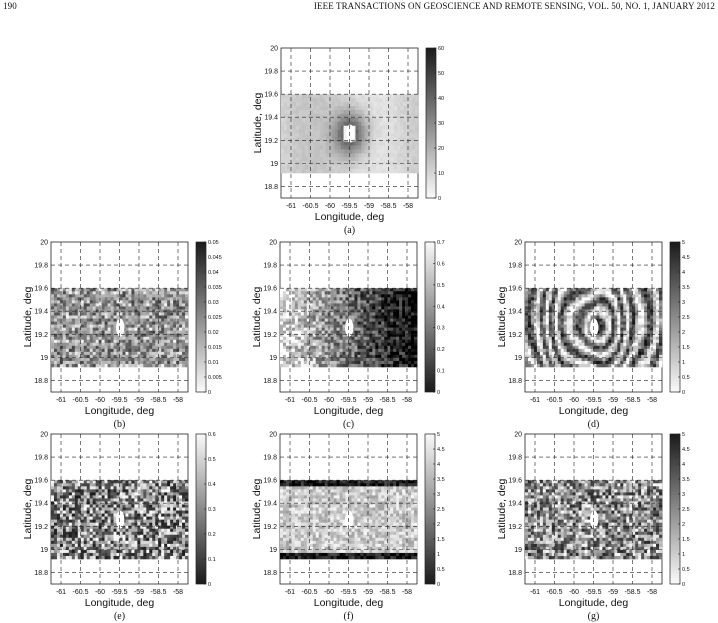 This screenshot has width=718, height=623. I want to click on x-axis-label: Longitude, deg, so click(120, 411).